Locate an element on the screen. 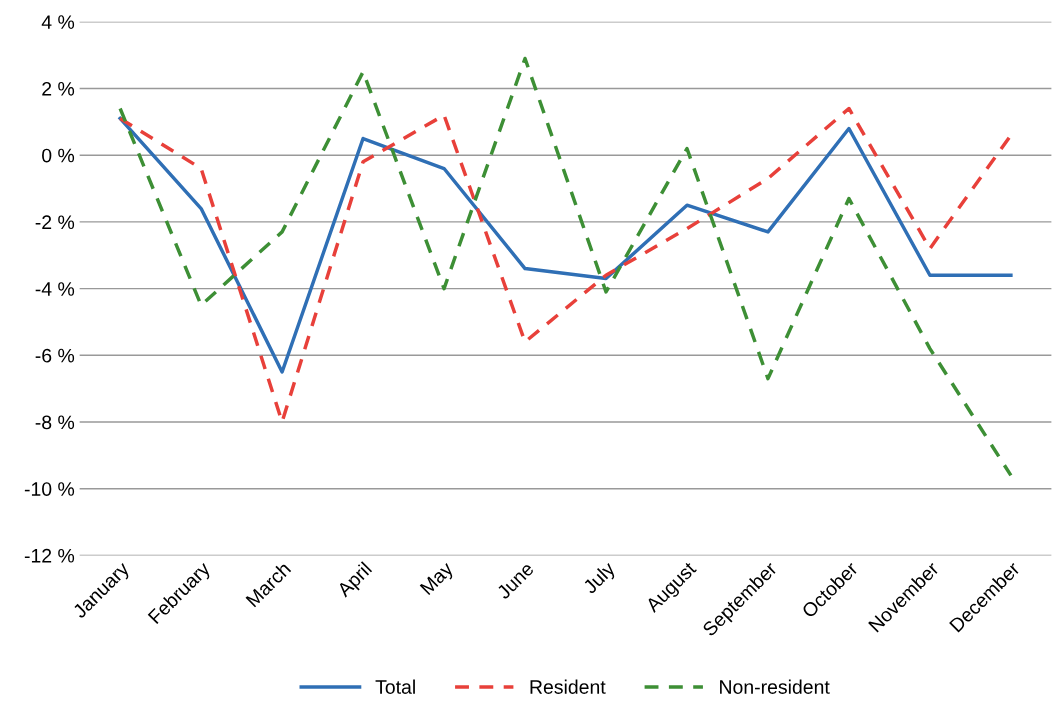 Image resolution: width=1062 pixels, height=726 pixels. legend-label: Total is located at coordinates (395, 686).